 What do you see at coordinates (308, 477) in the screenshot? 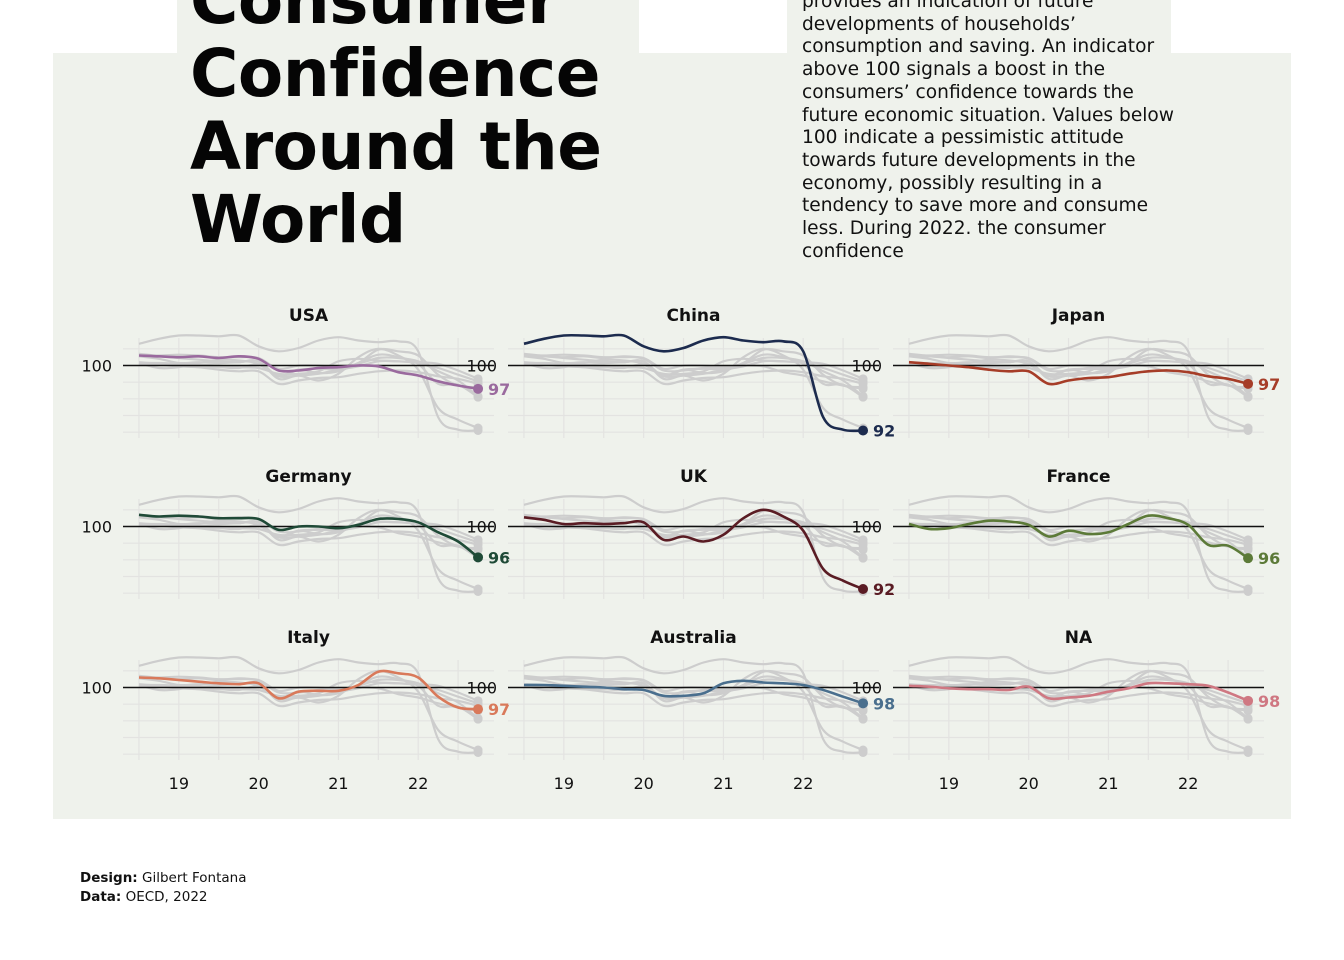
I see `panel-title: Germany` at bounding box center [308, 477].